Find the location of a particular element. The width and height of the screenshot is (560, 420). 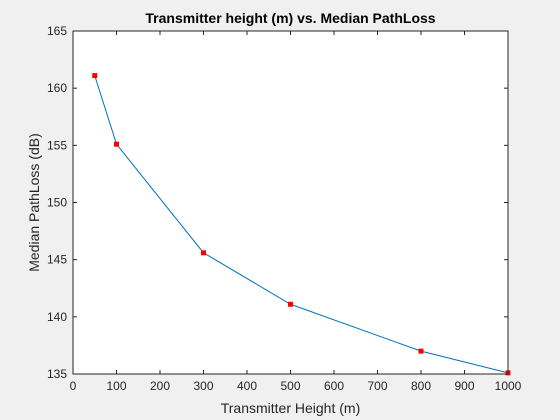

y-tick-label: 145 is located at coordinates (57, 260).